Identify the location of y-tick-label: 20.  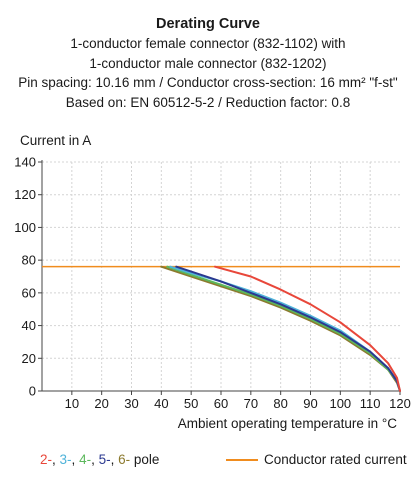
(29, 358).